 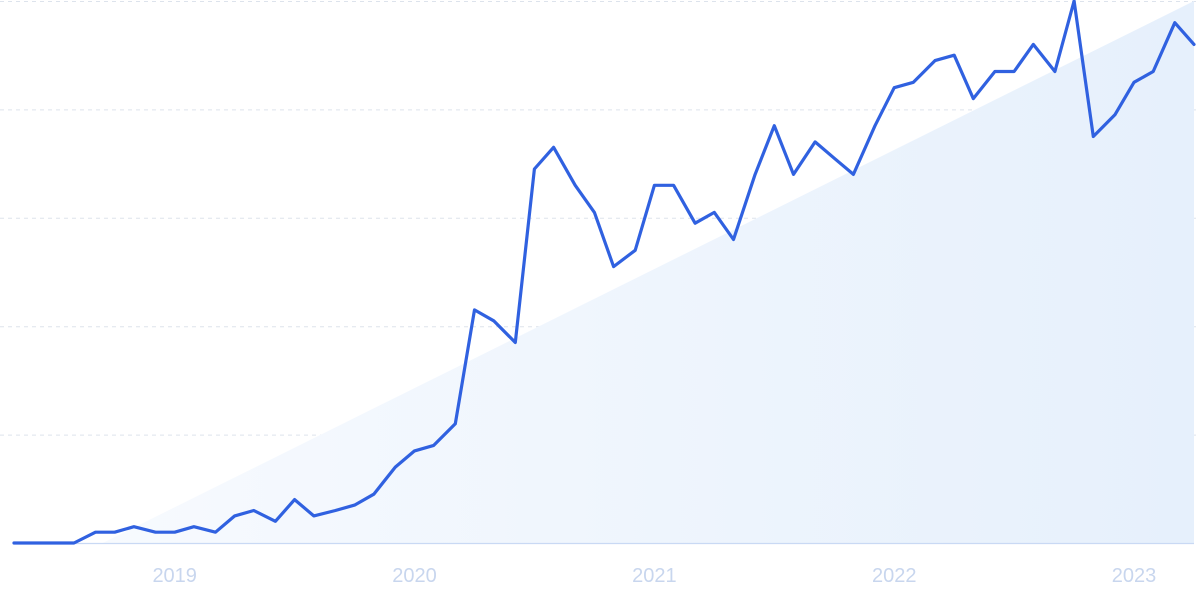 I want to click on x-tick-label: 2019, so click(x=174, y=576).